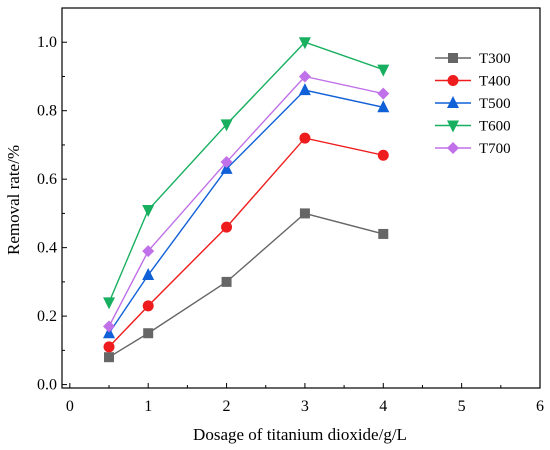  What do you see at coordinates (453, 102) in the screenshot?
I see `legend-marker-t500` at bounding box center [453, 102].